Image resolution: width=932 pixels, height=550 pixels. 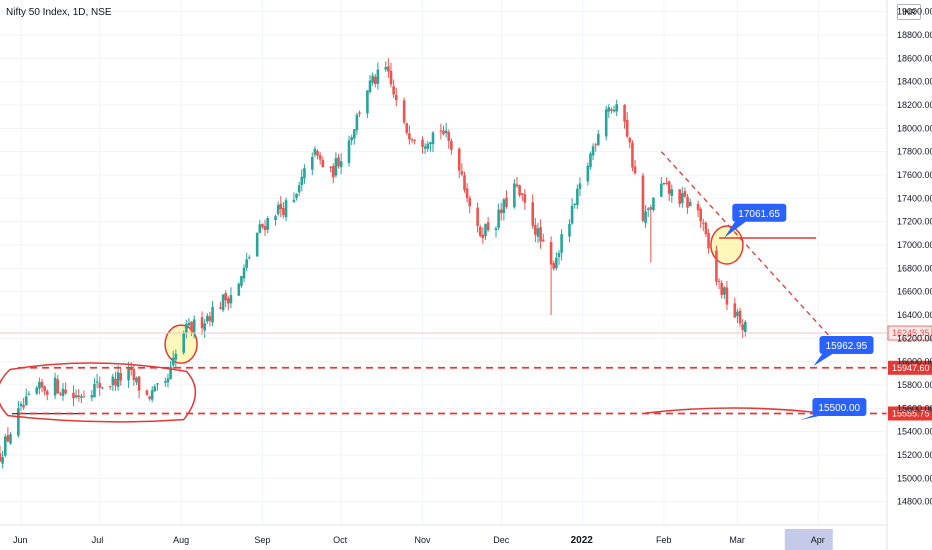 I want to click on y-tick-label: 16600.00, so click(x=914, y=292).